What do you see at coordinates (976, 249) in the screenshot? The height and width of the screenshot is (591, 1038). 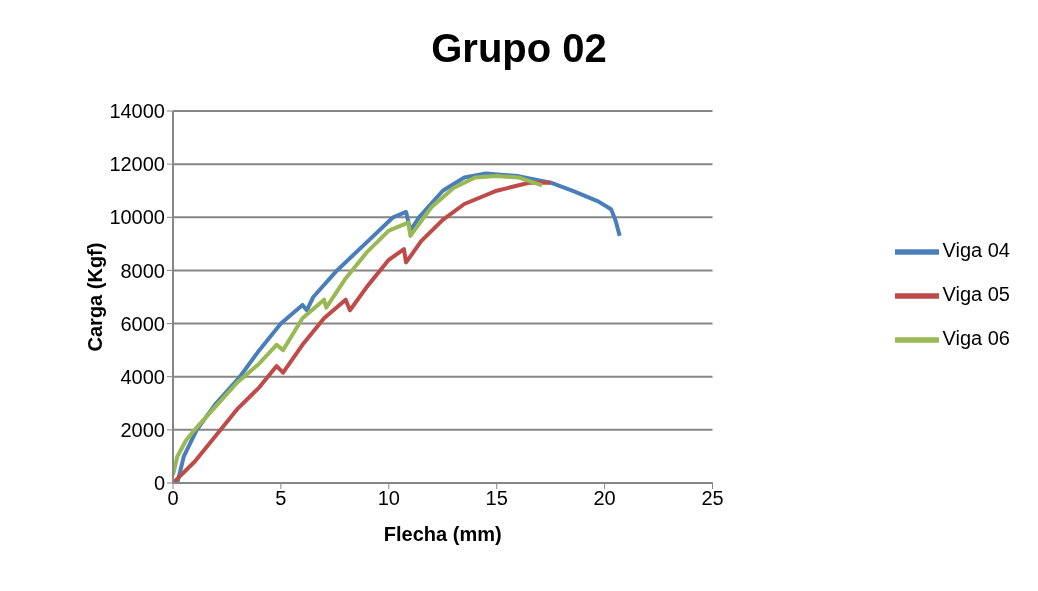 I see `legend-label: Viga 04` at bounding box center [976, 249].